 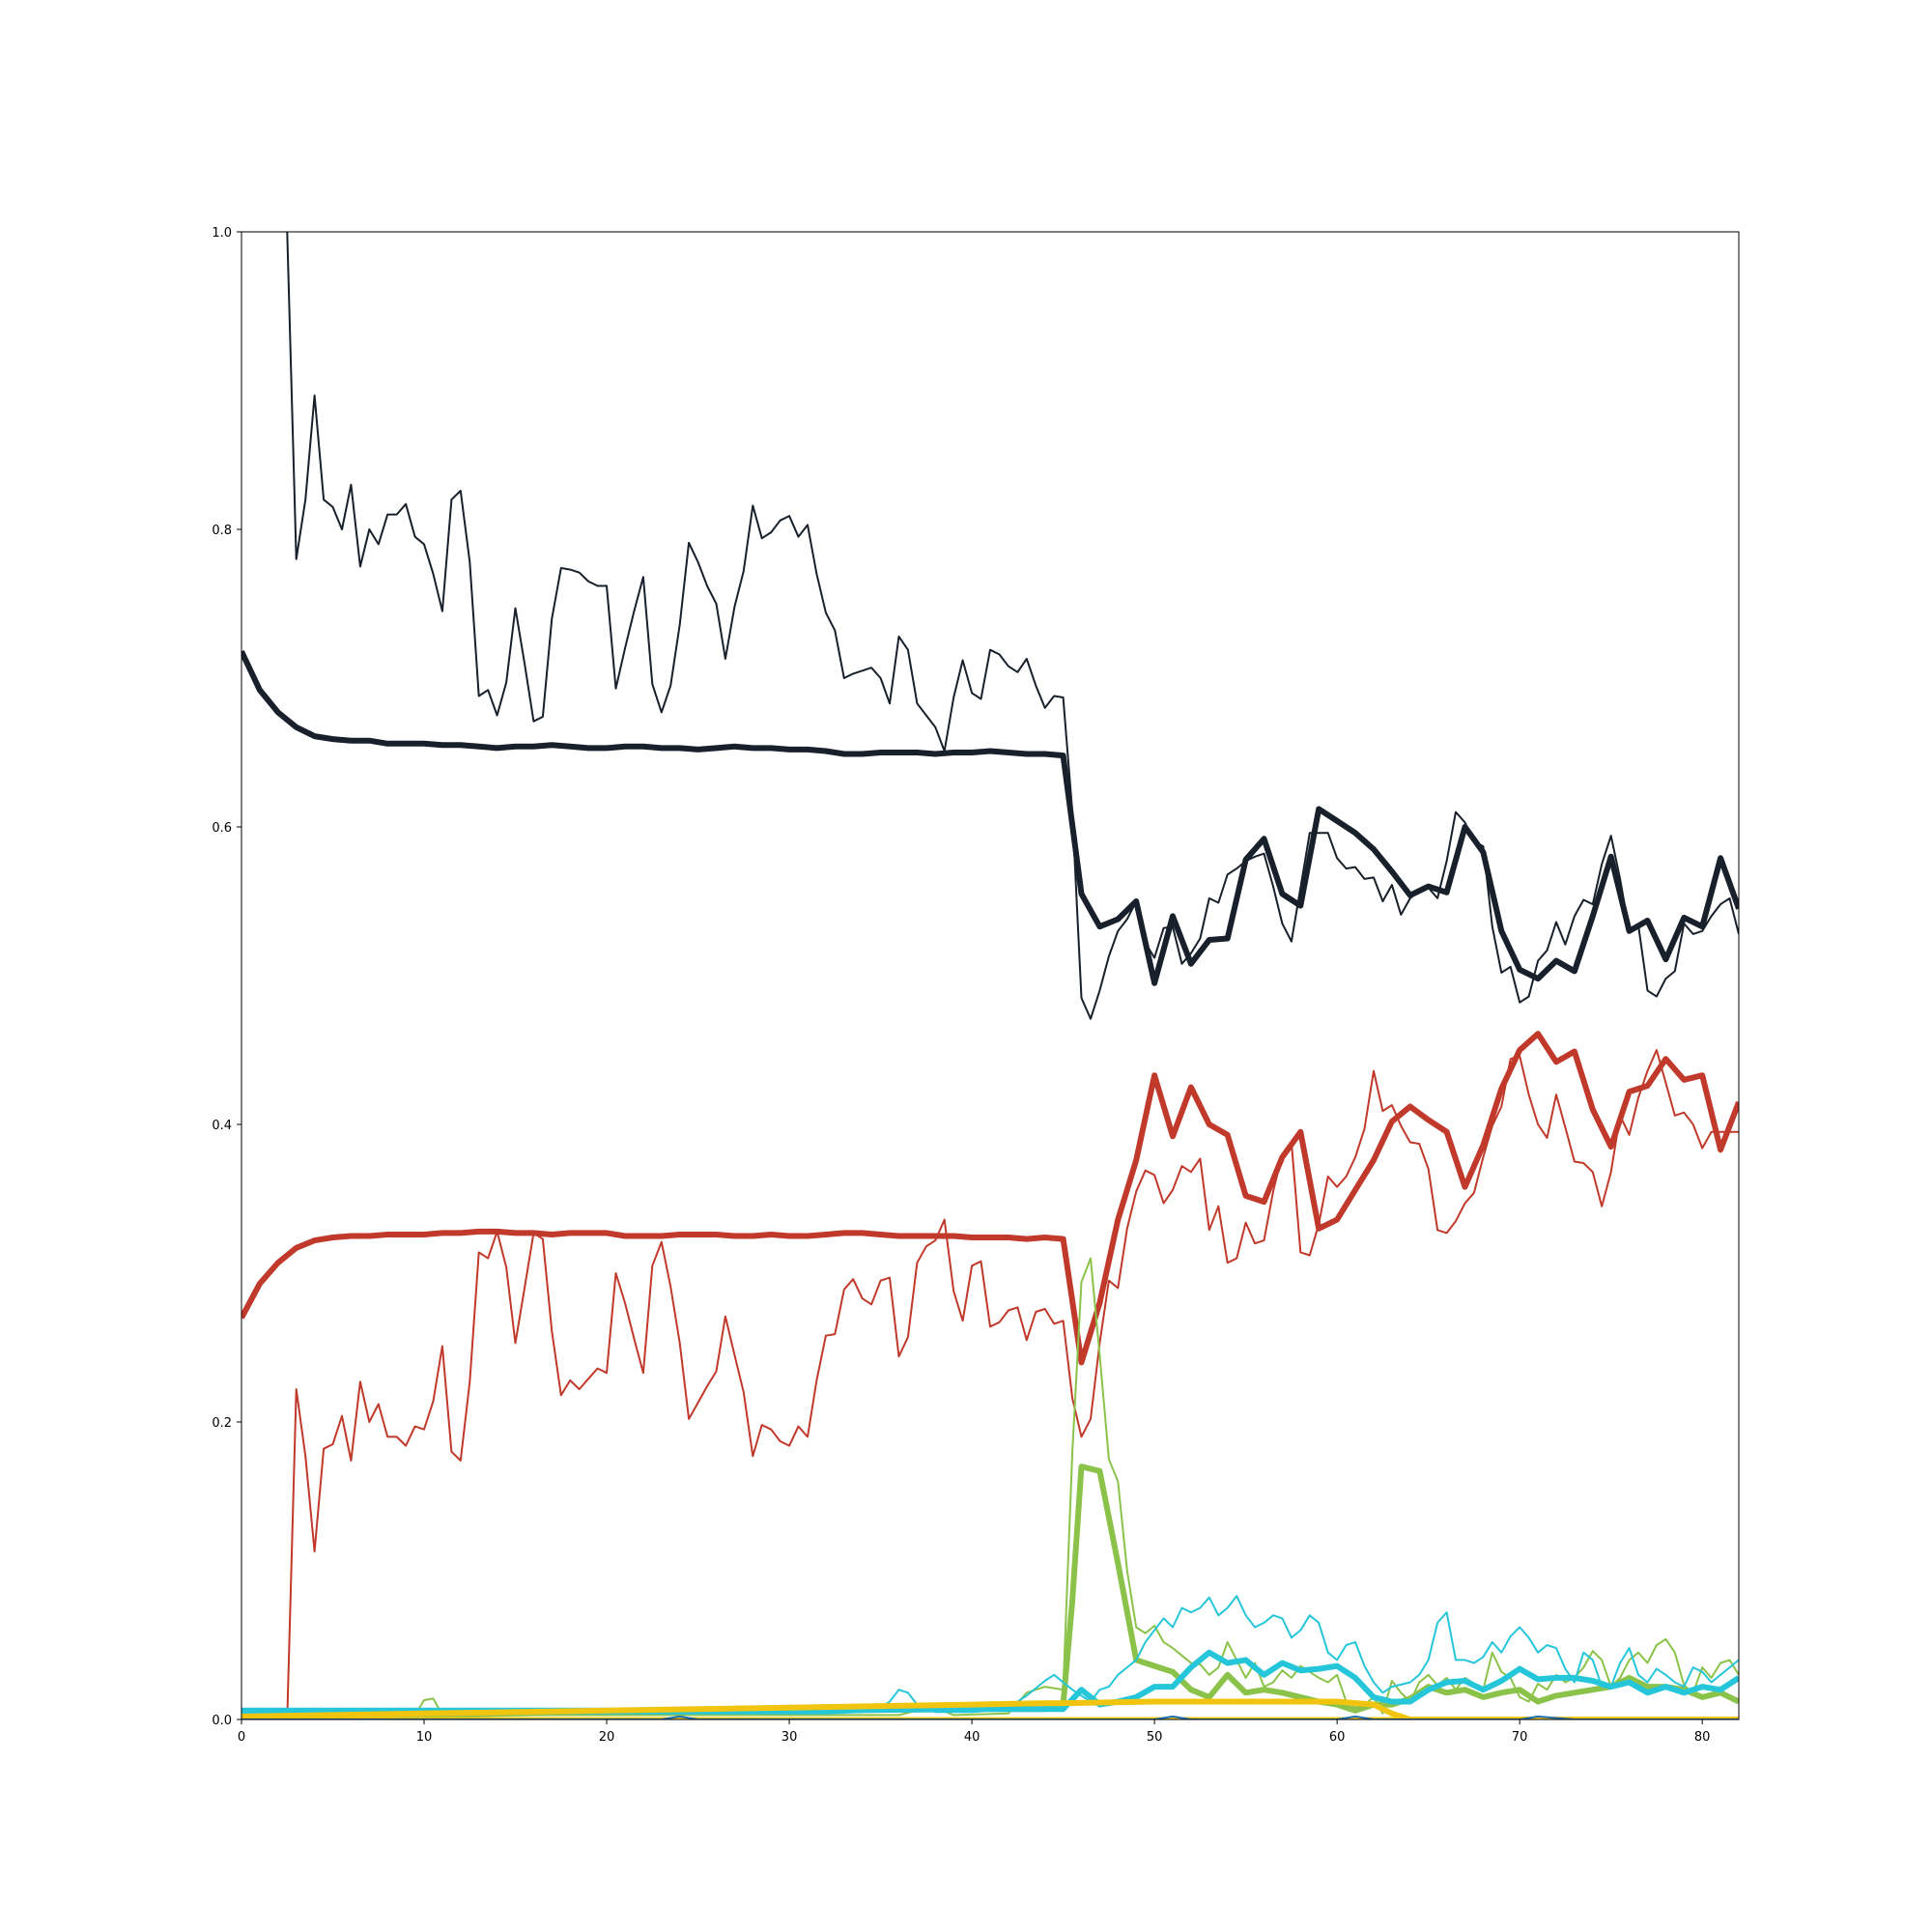 What do you see at coordinates (1155, 1737) in the screenshot?
I see `x-tick-label: 50` at bounding box center [1155, 1737].